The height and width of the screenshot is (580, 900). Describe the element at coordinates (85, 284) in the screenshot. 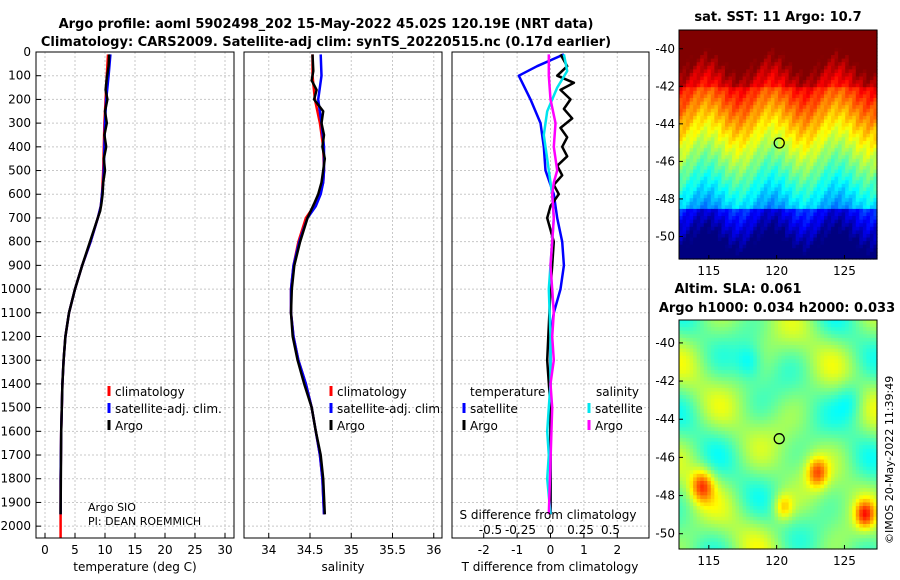

I see `temp-series-line` at that location.